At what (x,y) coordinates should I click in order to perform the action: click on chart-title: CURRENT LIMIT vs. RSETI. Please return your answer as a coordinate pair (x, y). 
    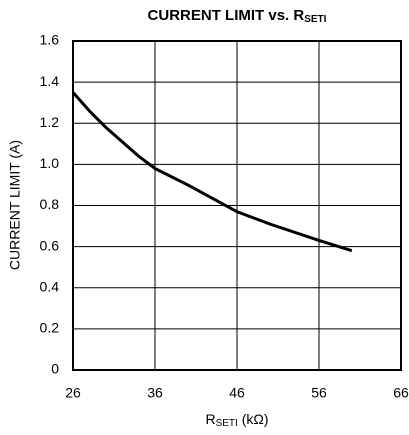
    Looking at the image, I should click on (237, 16).